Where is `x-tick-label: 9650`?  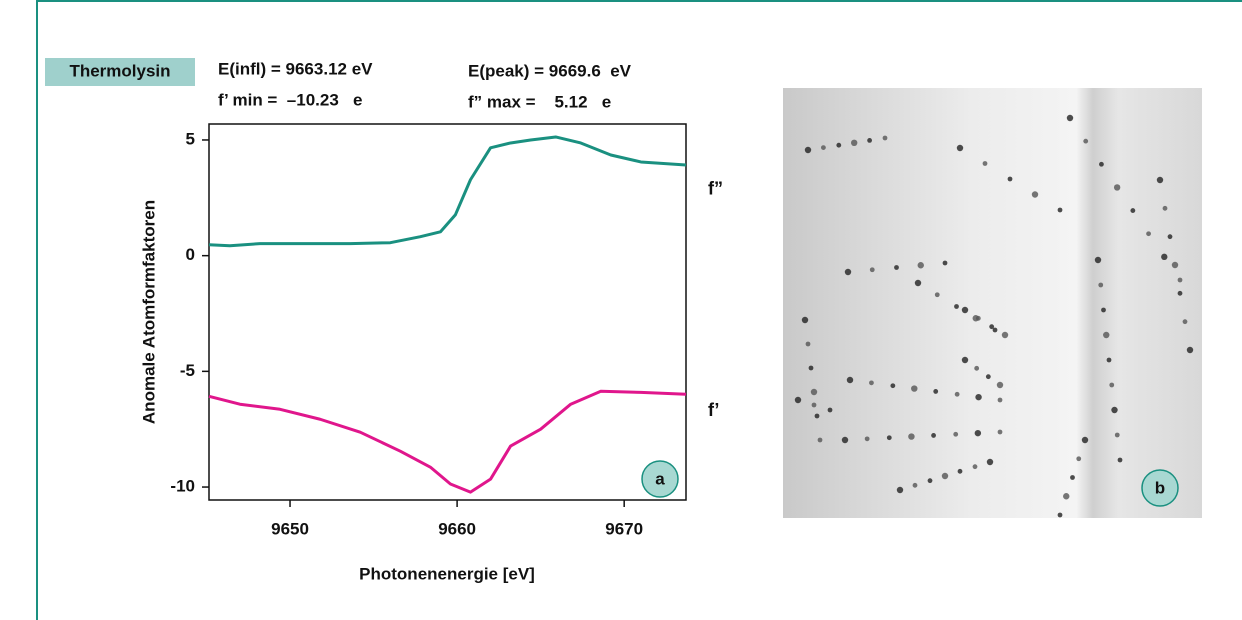 x-tick-label: 9650 is located at coordinates (290, 528).